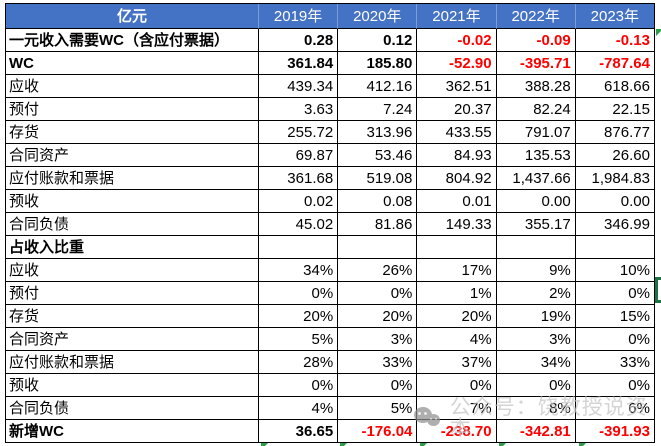 This screenshot has height=446, width=661. Describe the element at coordinates (457, 431) in the screenshot. I see `value-cell: -238.70` at that location.